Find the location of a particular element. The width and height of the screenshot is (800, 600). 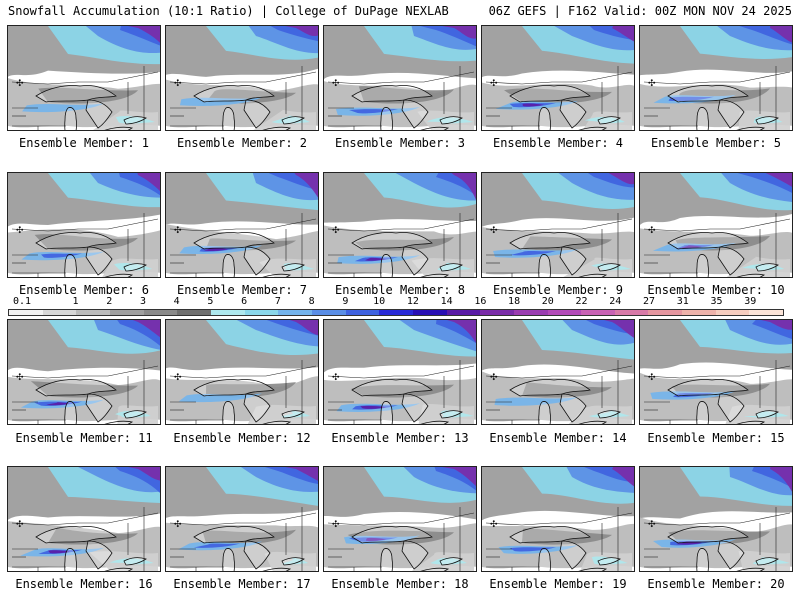

ensemble-map-18: ✣ is located at coordinates (400, 519).